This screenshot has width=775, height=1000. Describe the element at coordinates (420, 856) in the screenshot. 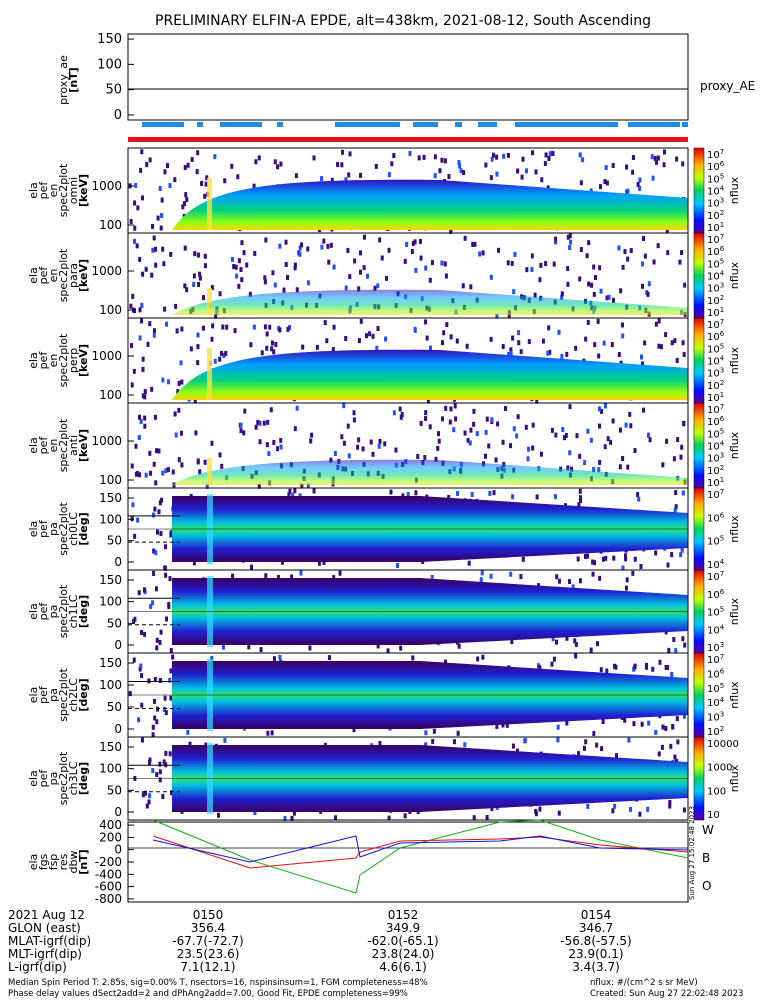

I see `series-b-line` at that location.